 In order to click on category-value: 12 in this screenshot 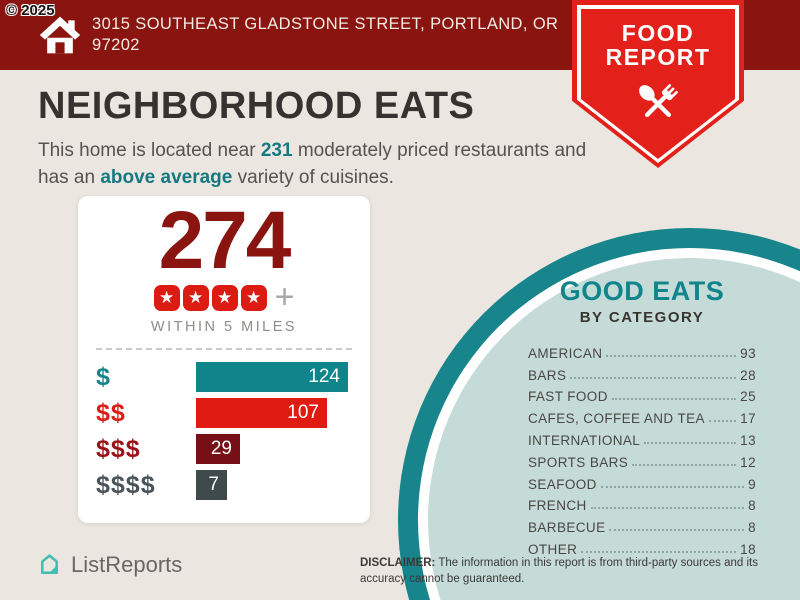, I will do `click(748, 462)`.